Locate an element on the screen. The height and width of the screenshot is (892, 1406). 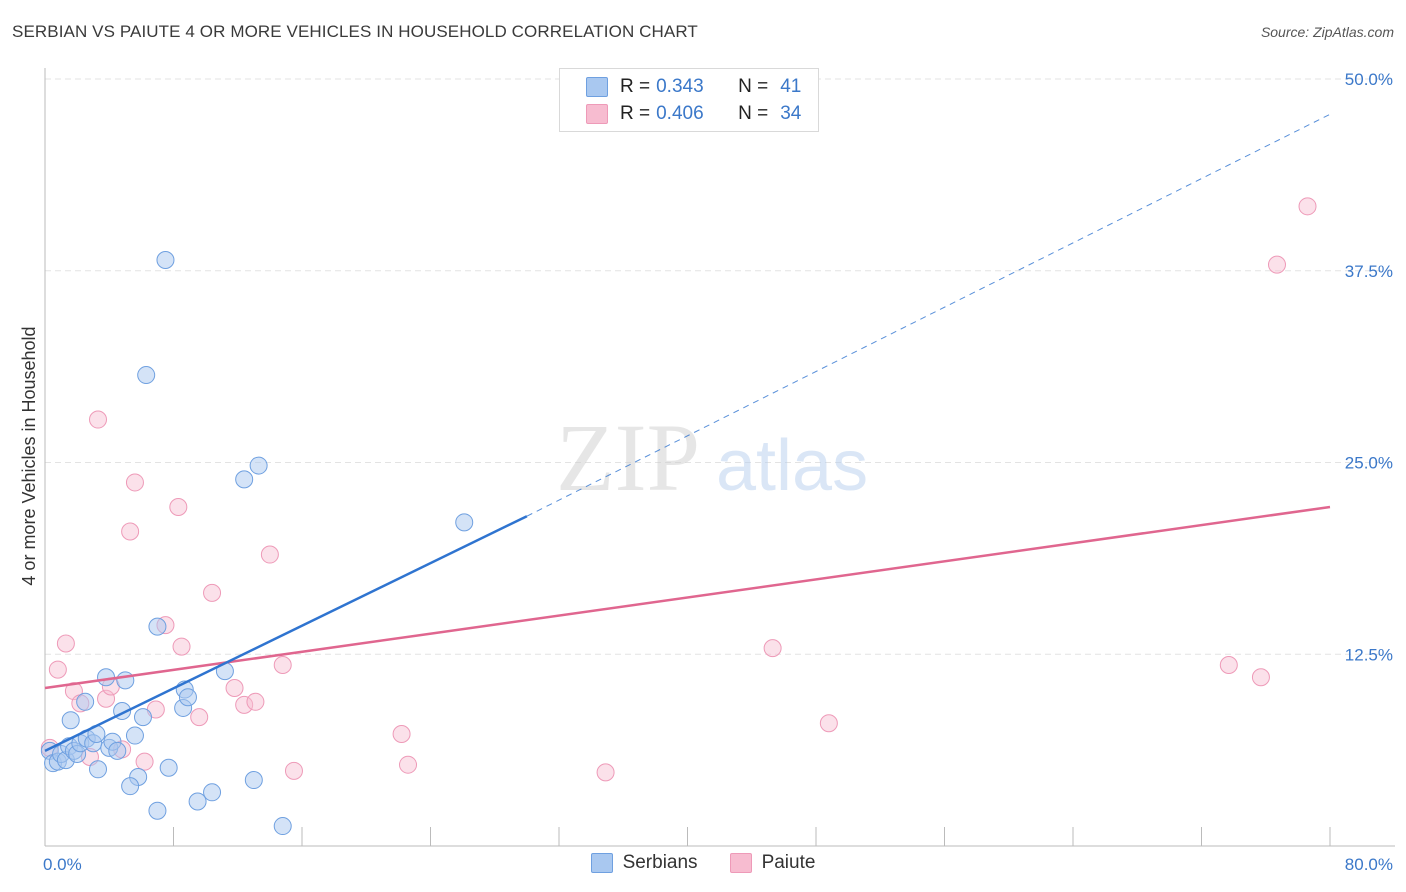
y-tick-label: 12.5% is located at coordinates (1369, 654).